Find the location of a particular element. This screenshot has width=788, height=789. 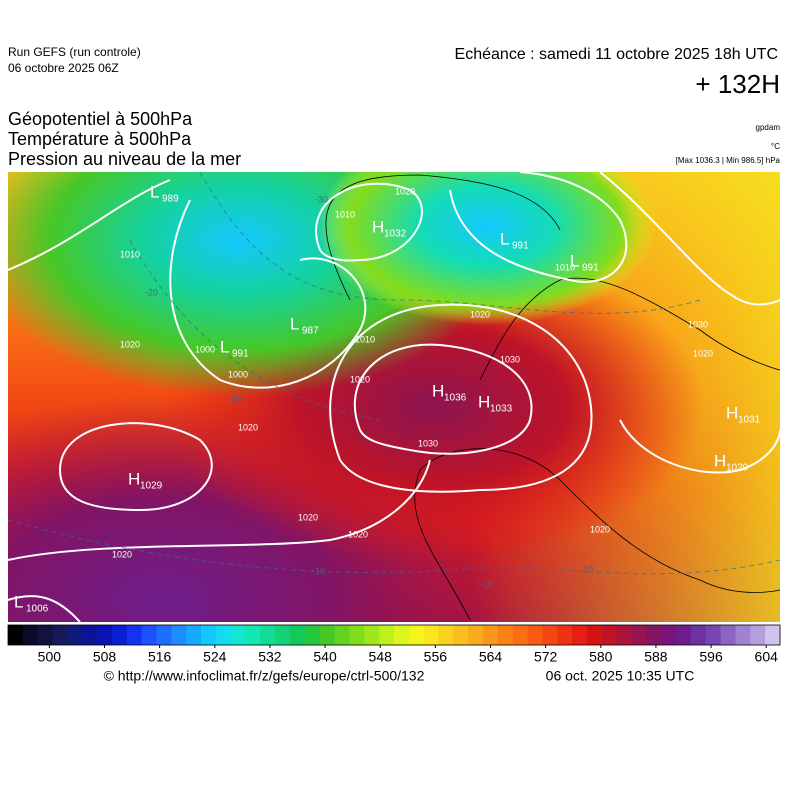

field-name: Température à 500hPa is located at coordinates (100, 139).